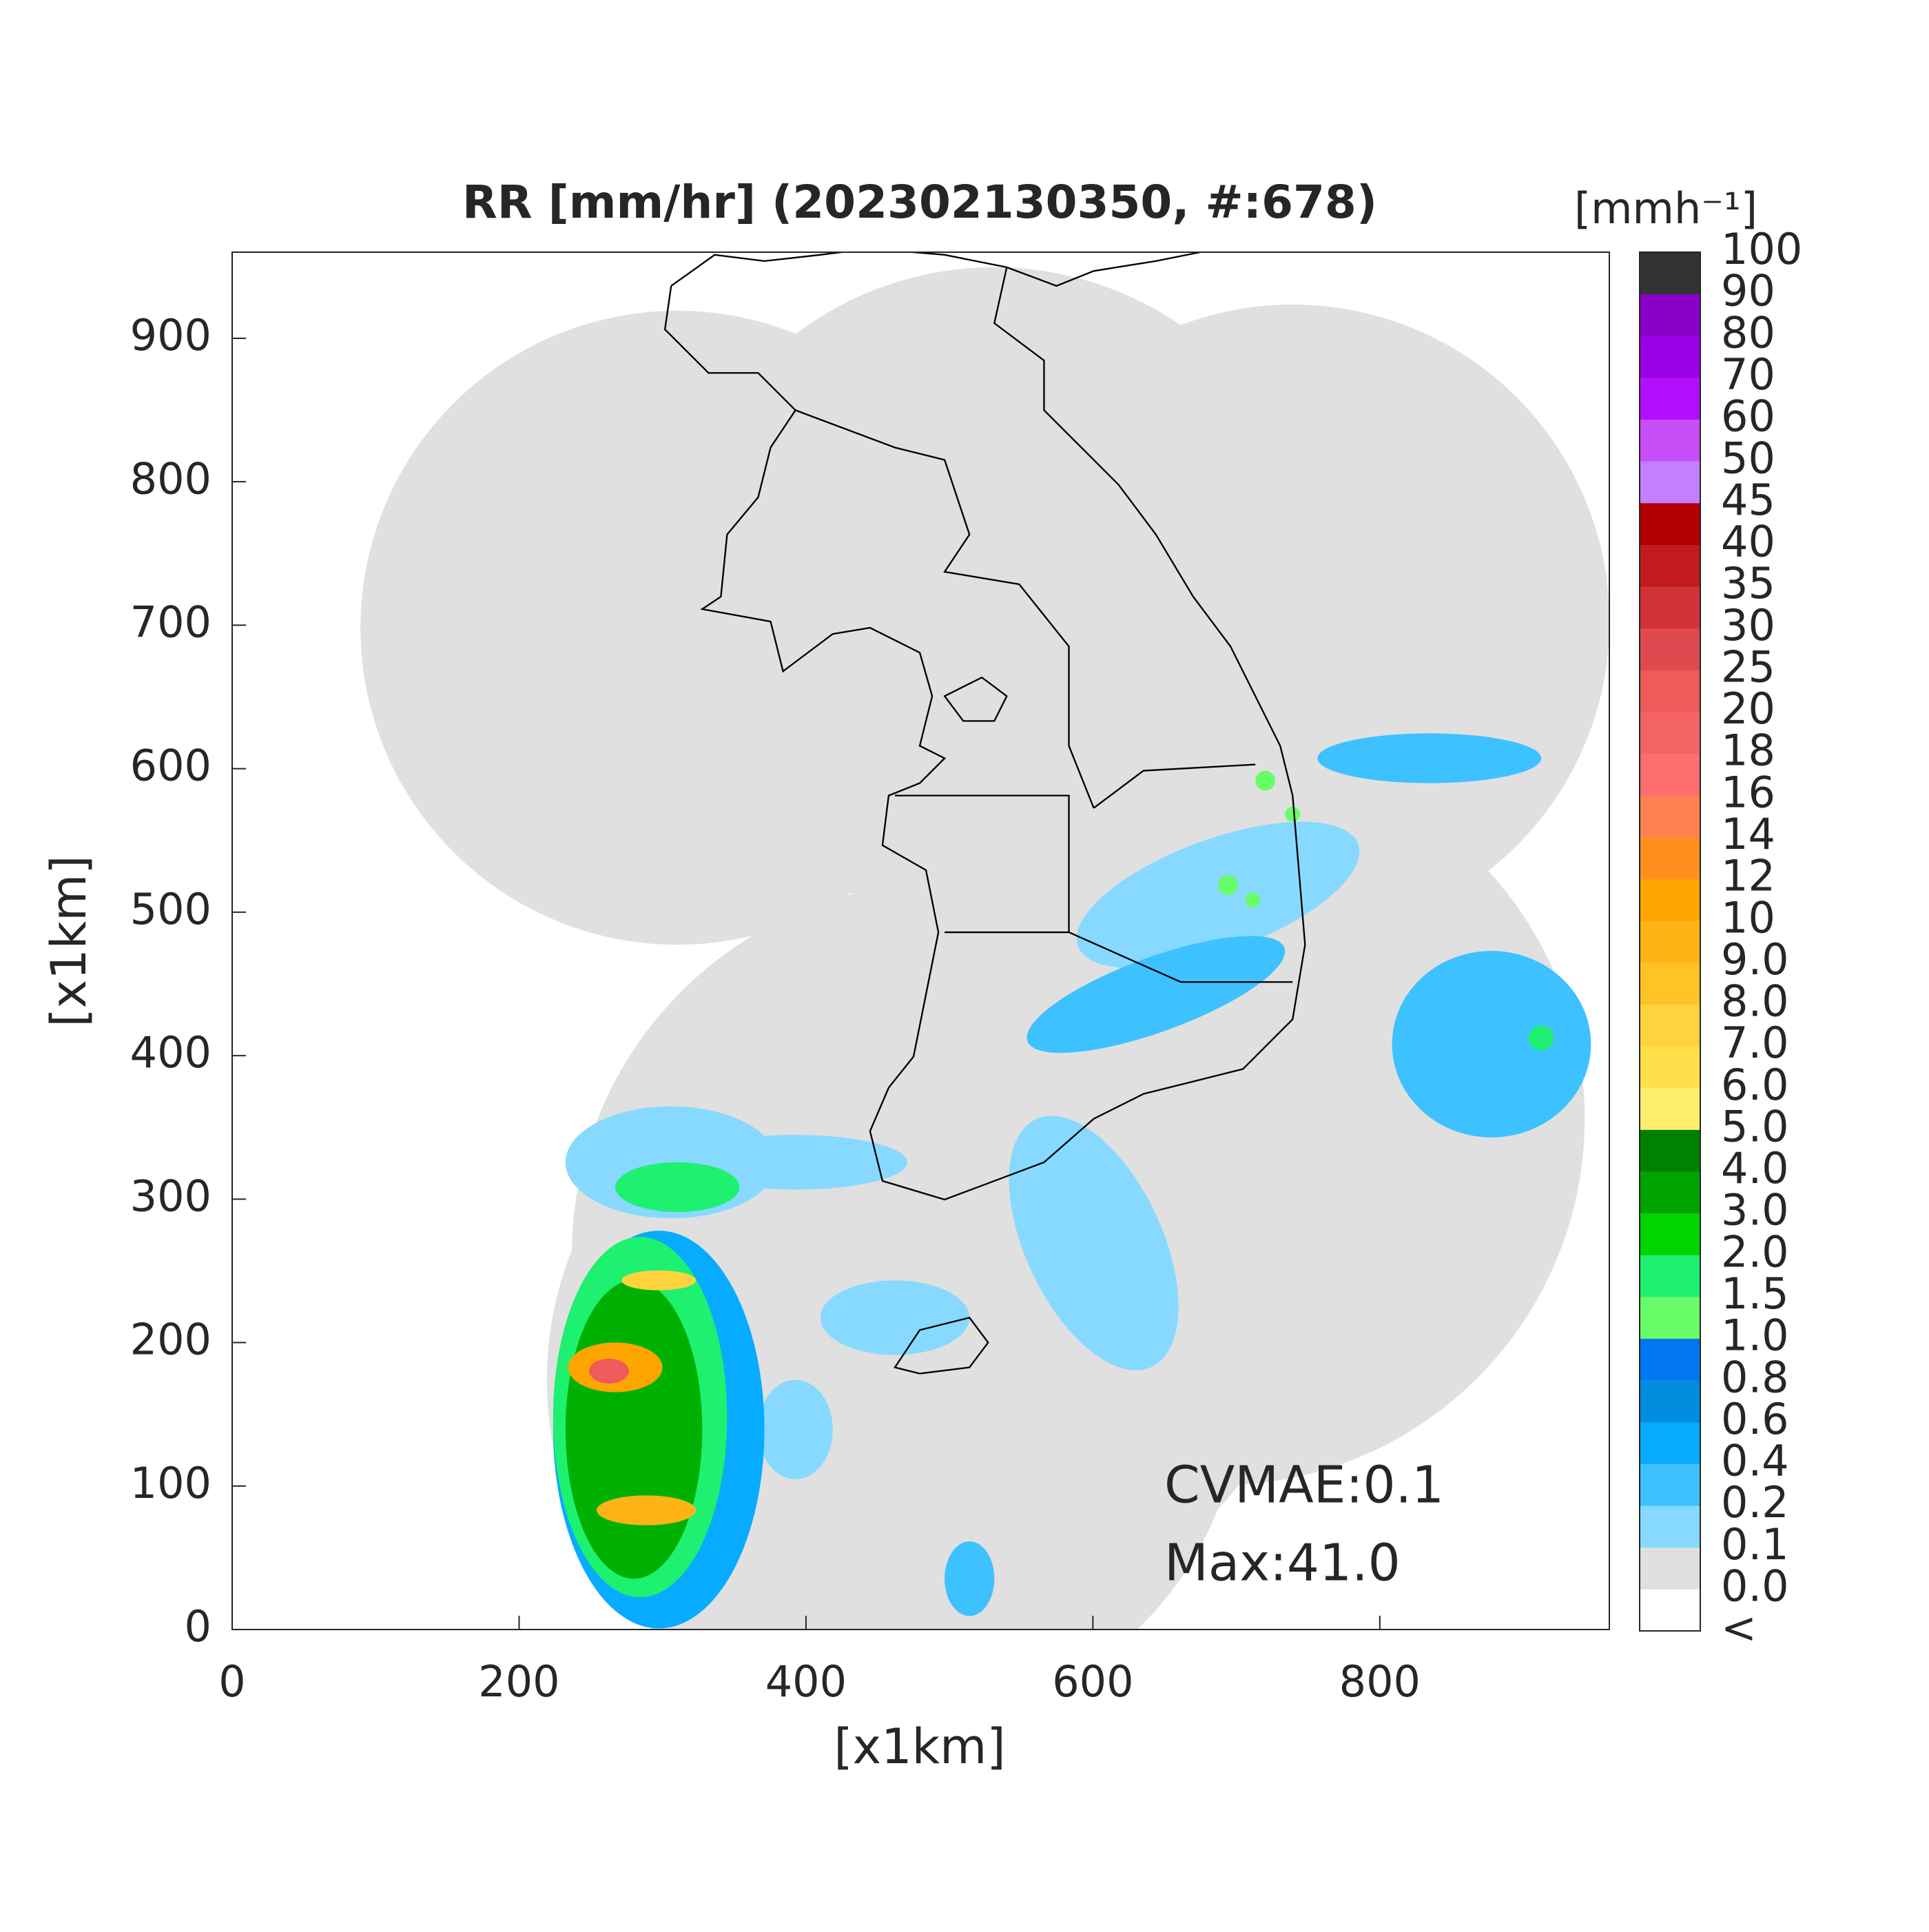 Image resolution: width=1929 pixels, height=1932 pixels. What do you see at coordinates (1755, 1210) in the screenshot?
I see `colorbar-label: 3.0` at bounding box center [1755, 1210].